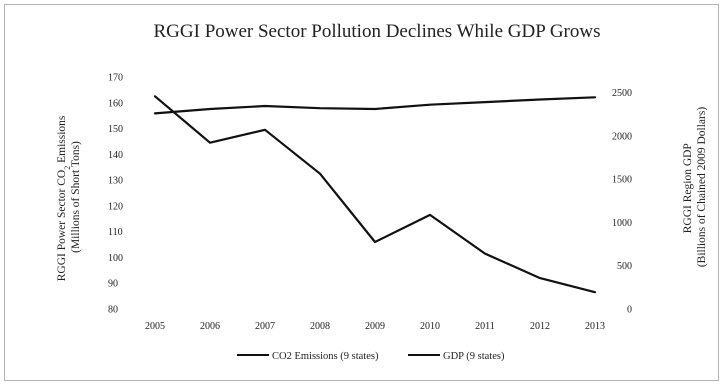  I want to click on left-tick-label: 80, so click(113, 310).